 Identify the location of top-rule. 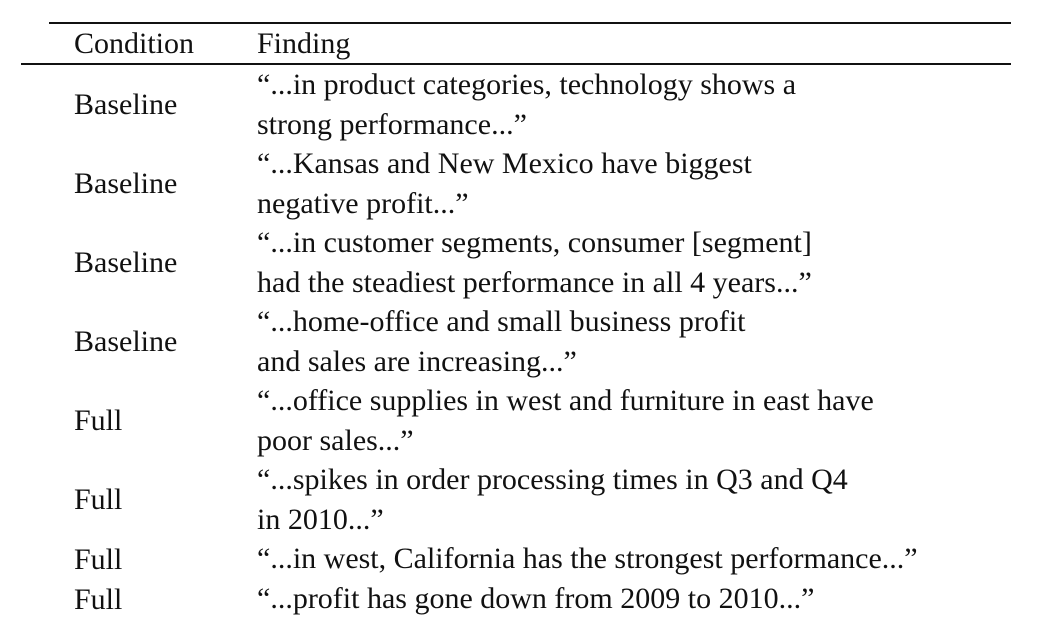
(530, 23).